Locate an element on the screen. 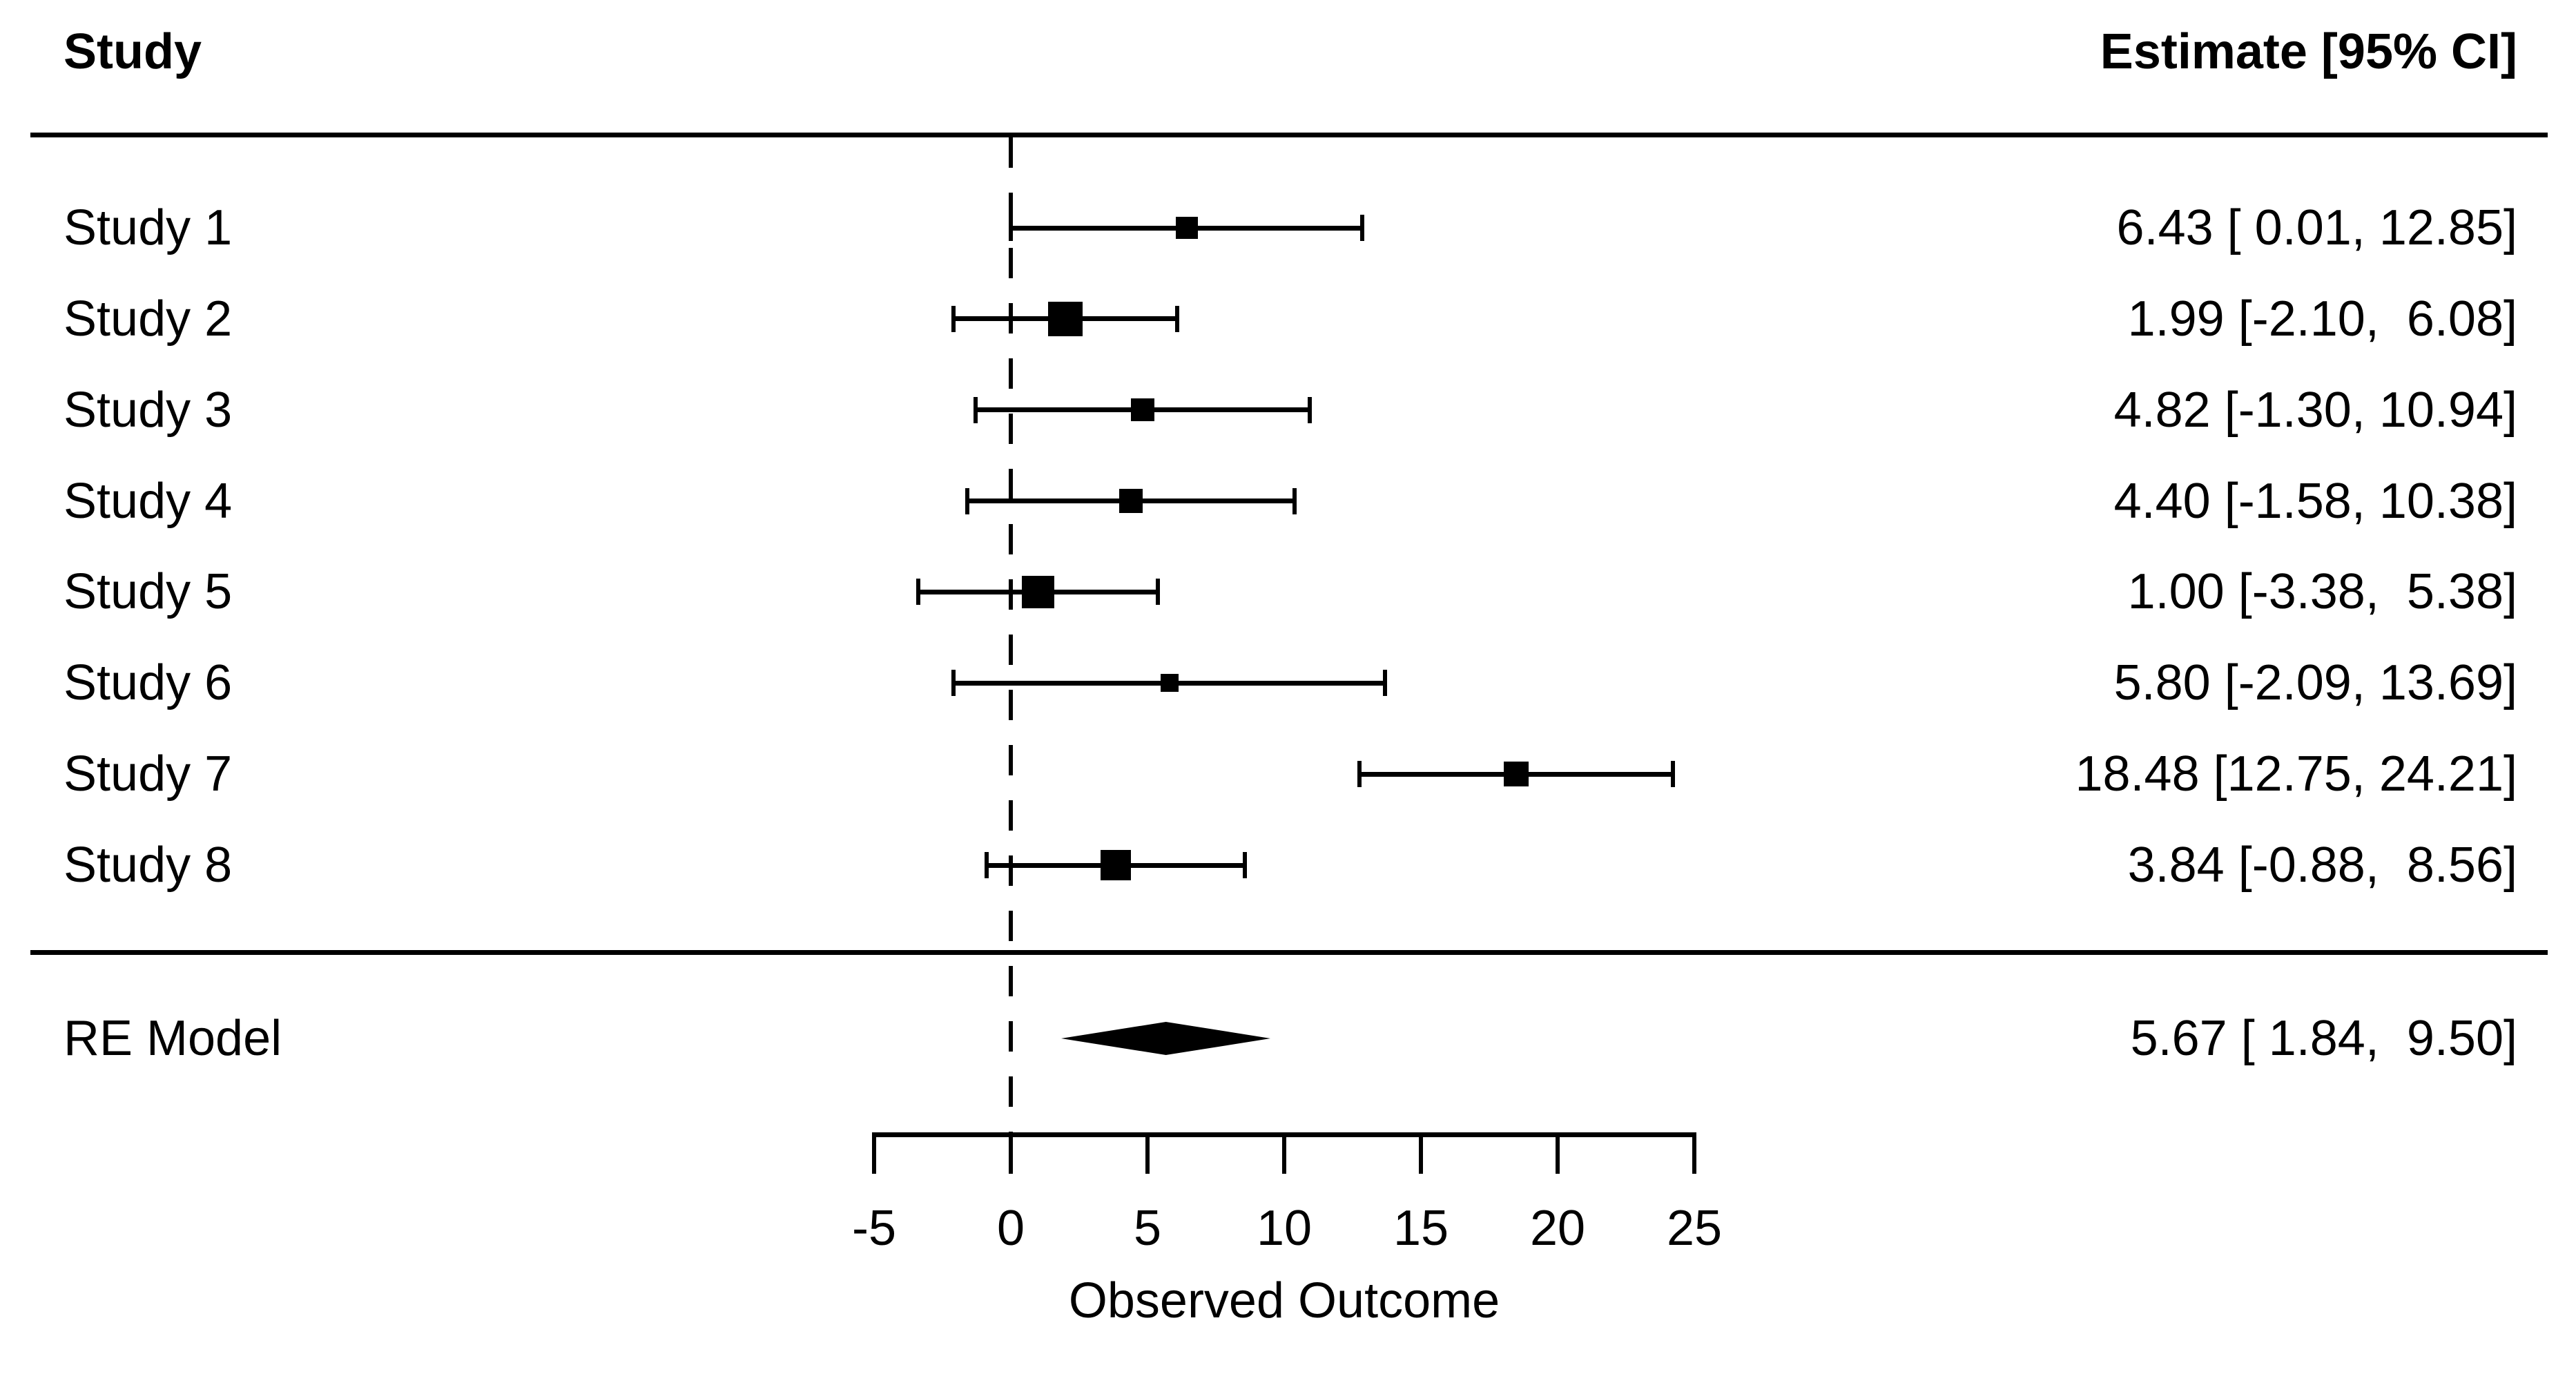  column-header-study: Study is located at coordinates (133, 51).